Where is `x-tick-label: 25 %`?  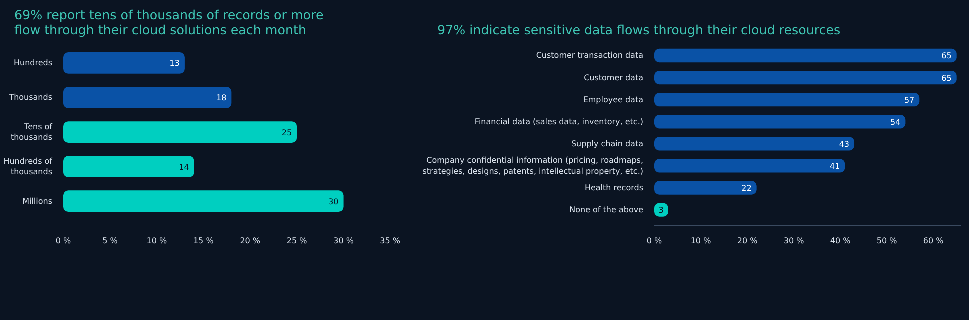
x-tick-label: 25 % is located at coordinates (297, 241).